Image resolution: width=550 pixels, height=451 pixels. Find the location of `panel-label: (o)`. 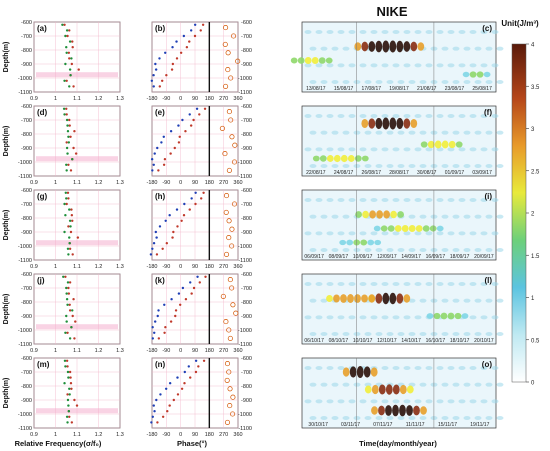

panel-label: (o) is located at coordinates (487, 364).